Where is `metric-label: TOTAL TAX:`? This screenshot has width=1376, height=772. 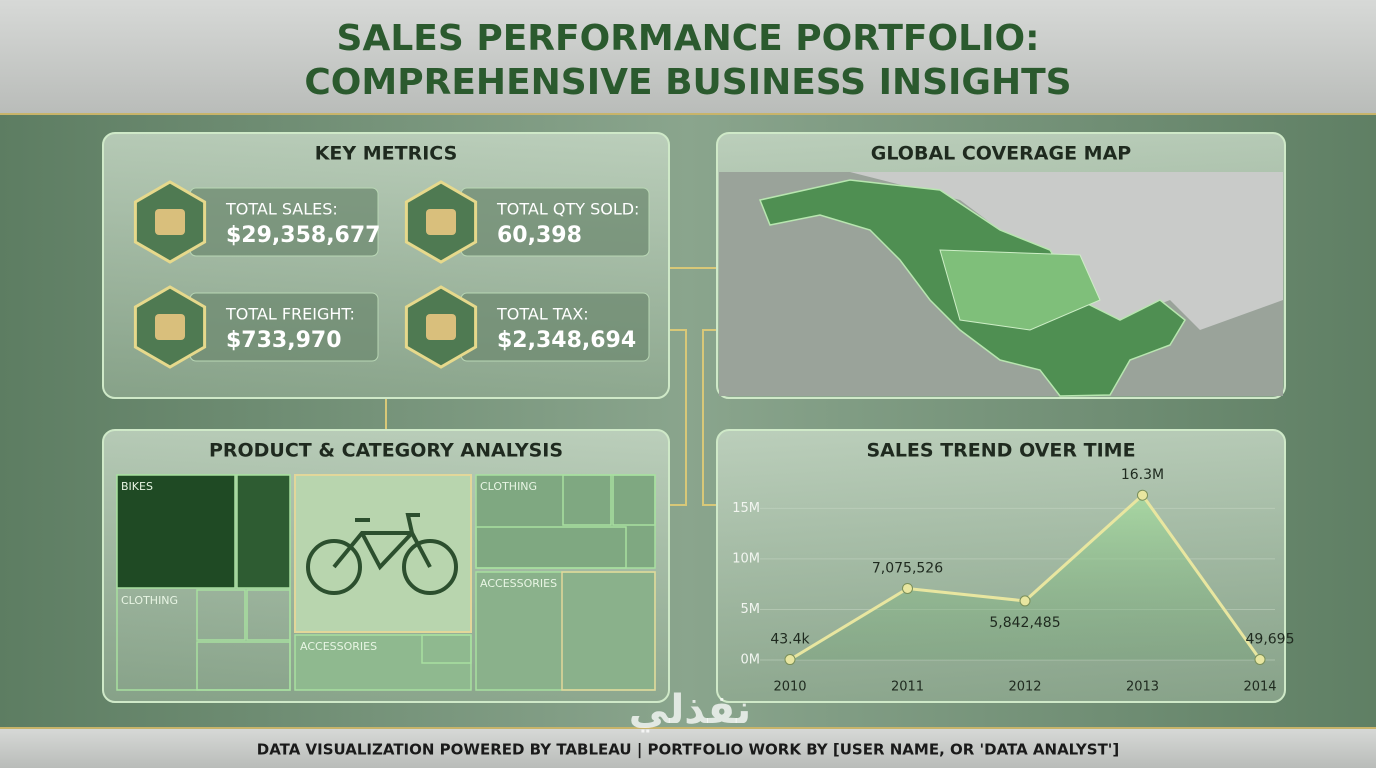 metric-label: TOTAL TAX: is located at coordinates (542, 314).